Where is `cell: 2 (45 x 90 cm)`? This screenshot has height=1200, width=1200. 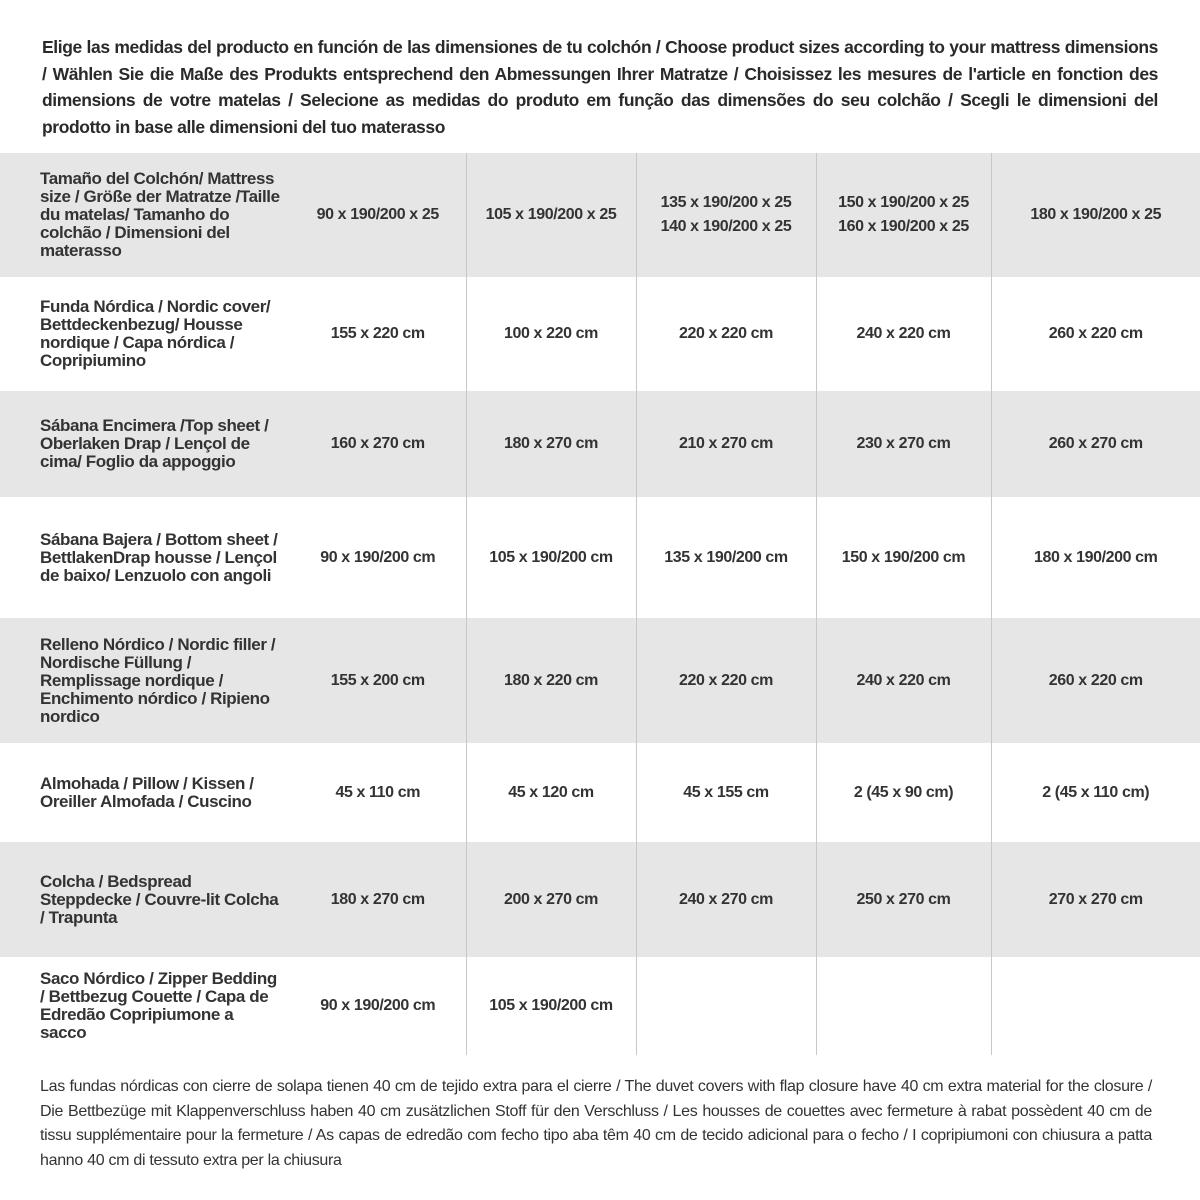
cell: 2 (45 x 90 cm) is located at coordinates (904, 792).